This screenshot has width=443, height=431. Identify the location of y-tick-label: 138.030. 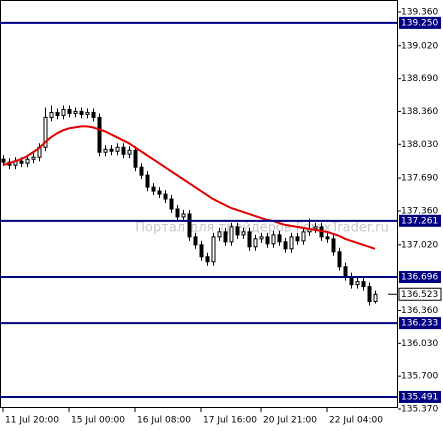
(419, 145).